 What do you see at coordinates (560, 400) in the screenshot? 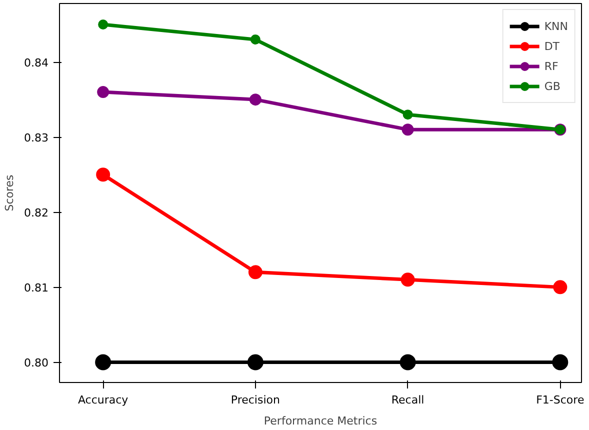
I see `x-tick-label: F1-Score` at bounding box center [560, 400].